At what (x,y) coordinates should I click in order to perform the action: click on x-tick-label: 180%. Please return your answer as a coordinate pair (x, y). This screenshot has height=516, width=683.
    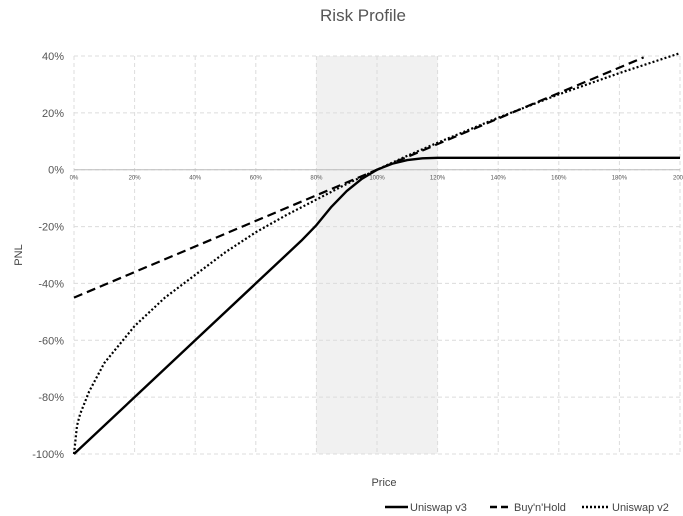
    Looking at the image, I should click on (620, 179).